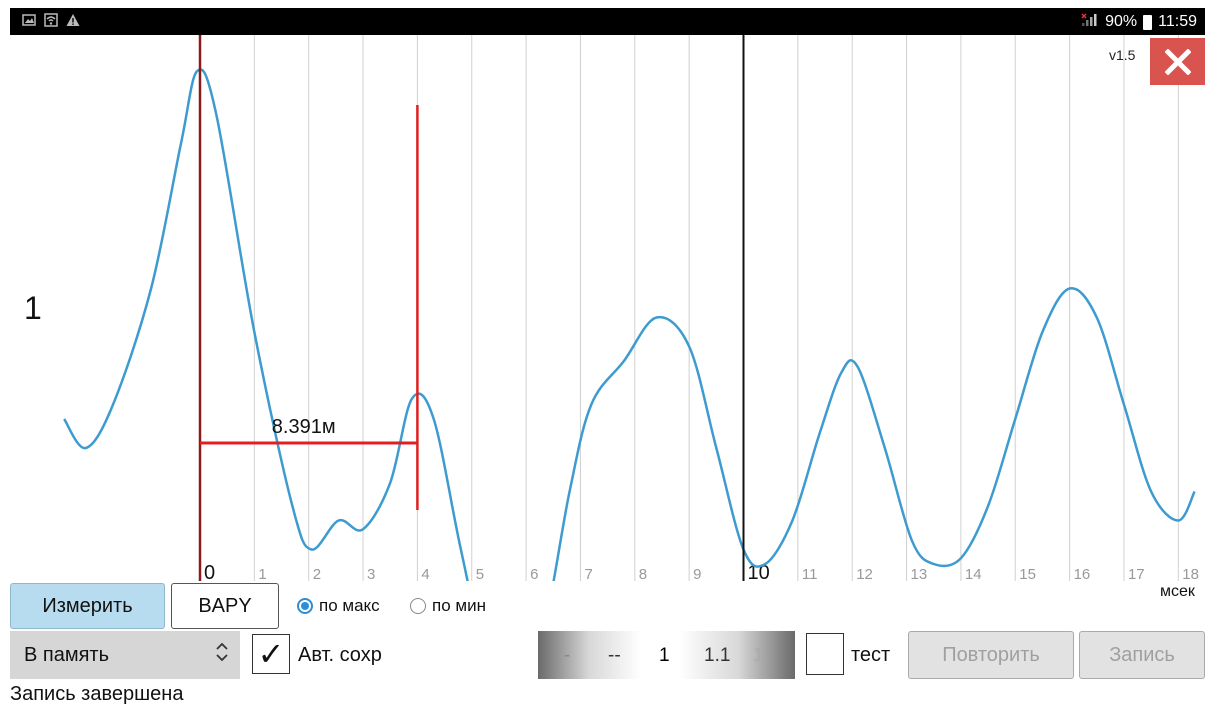 This screenshot has width=1210, height=706. What do you see at coordinates (1142, 655) in the screenshot?
I see `record-button: Запись` at bounding box center [1142, 655].